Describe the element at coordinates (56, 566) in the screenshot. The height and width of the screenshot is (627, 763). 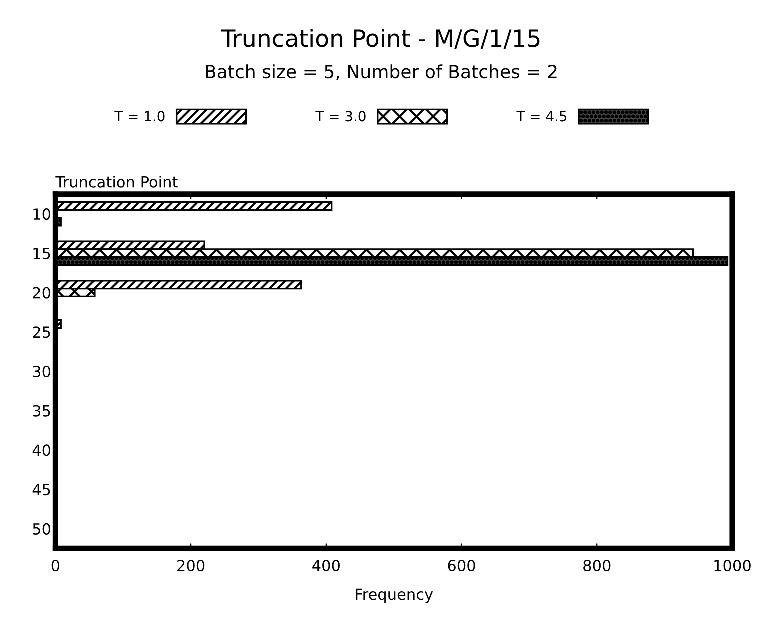
I see `x-tick-label: 0` at that location.